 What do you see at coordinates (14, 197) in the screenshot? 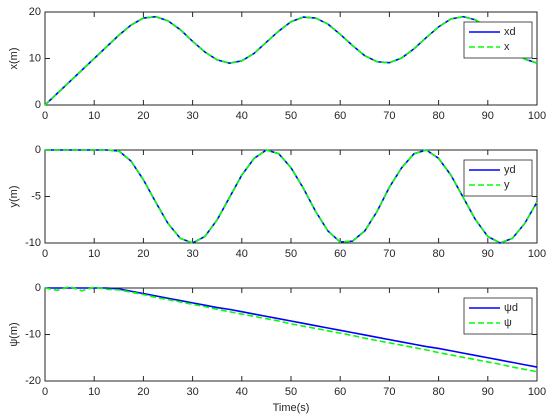
I see `y-axis-label: y(m)` at bounding box center [14, 197].